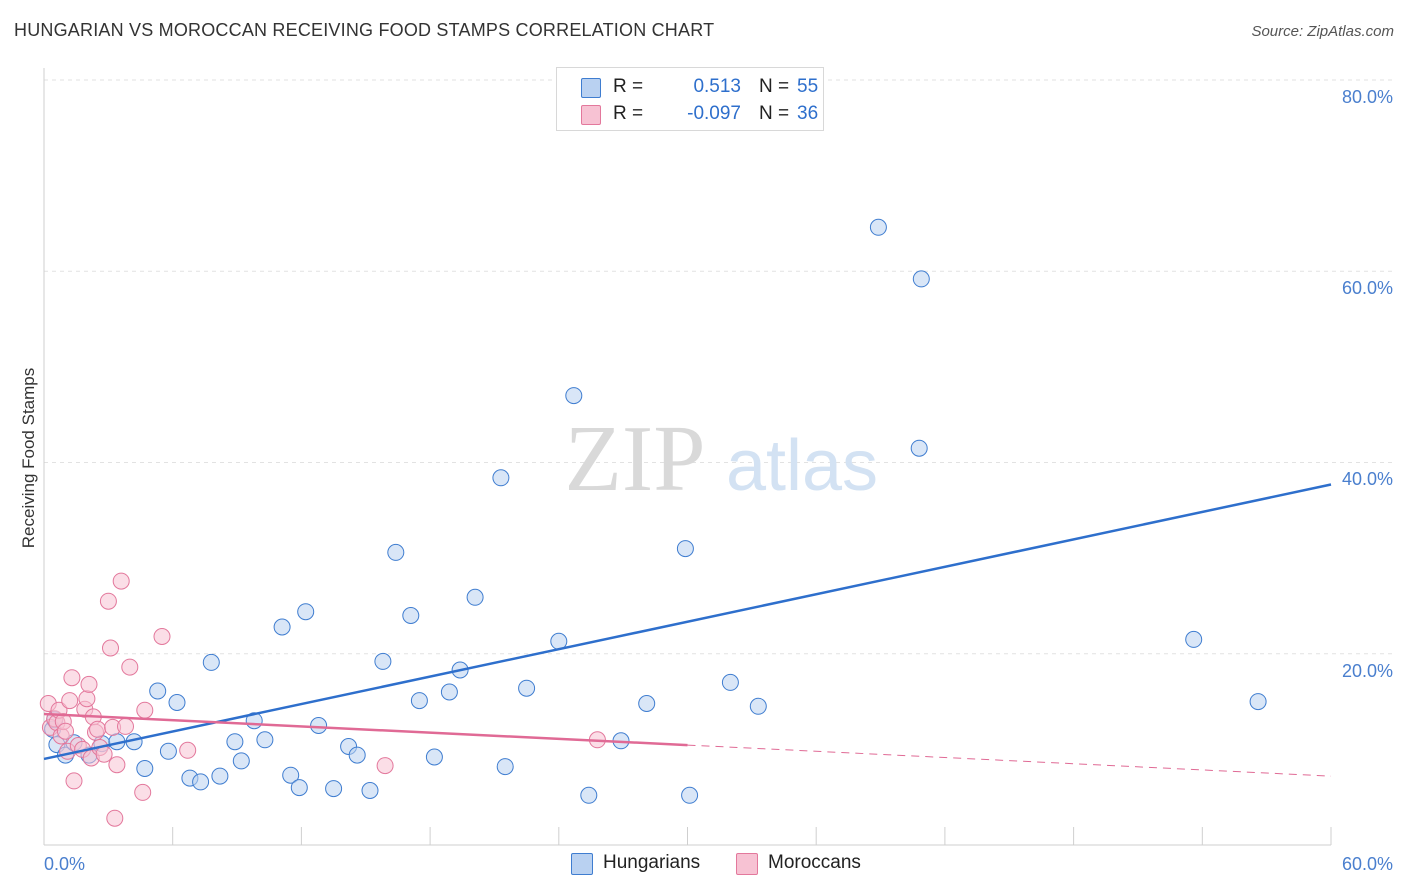 This screenshot has width=1406, height=892. I want to click on bottom-legend-hungarians: Hungarians, so click(646, 864).